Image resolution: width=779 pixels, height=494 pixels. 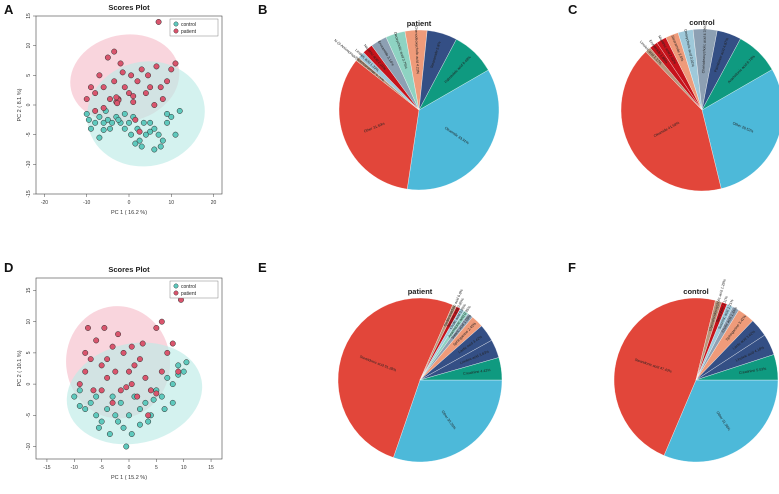 I want to click on x-tick-label: 15, so click(x=211, y=468).